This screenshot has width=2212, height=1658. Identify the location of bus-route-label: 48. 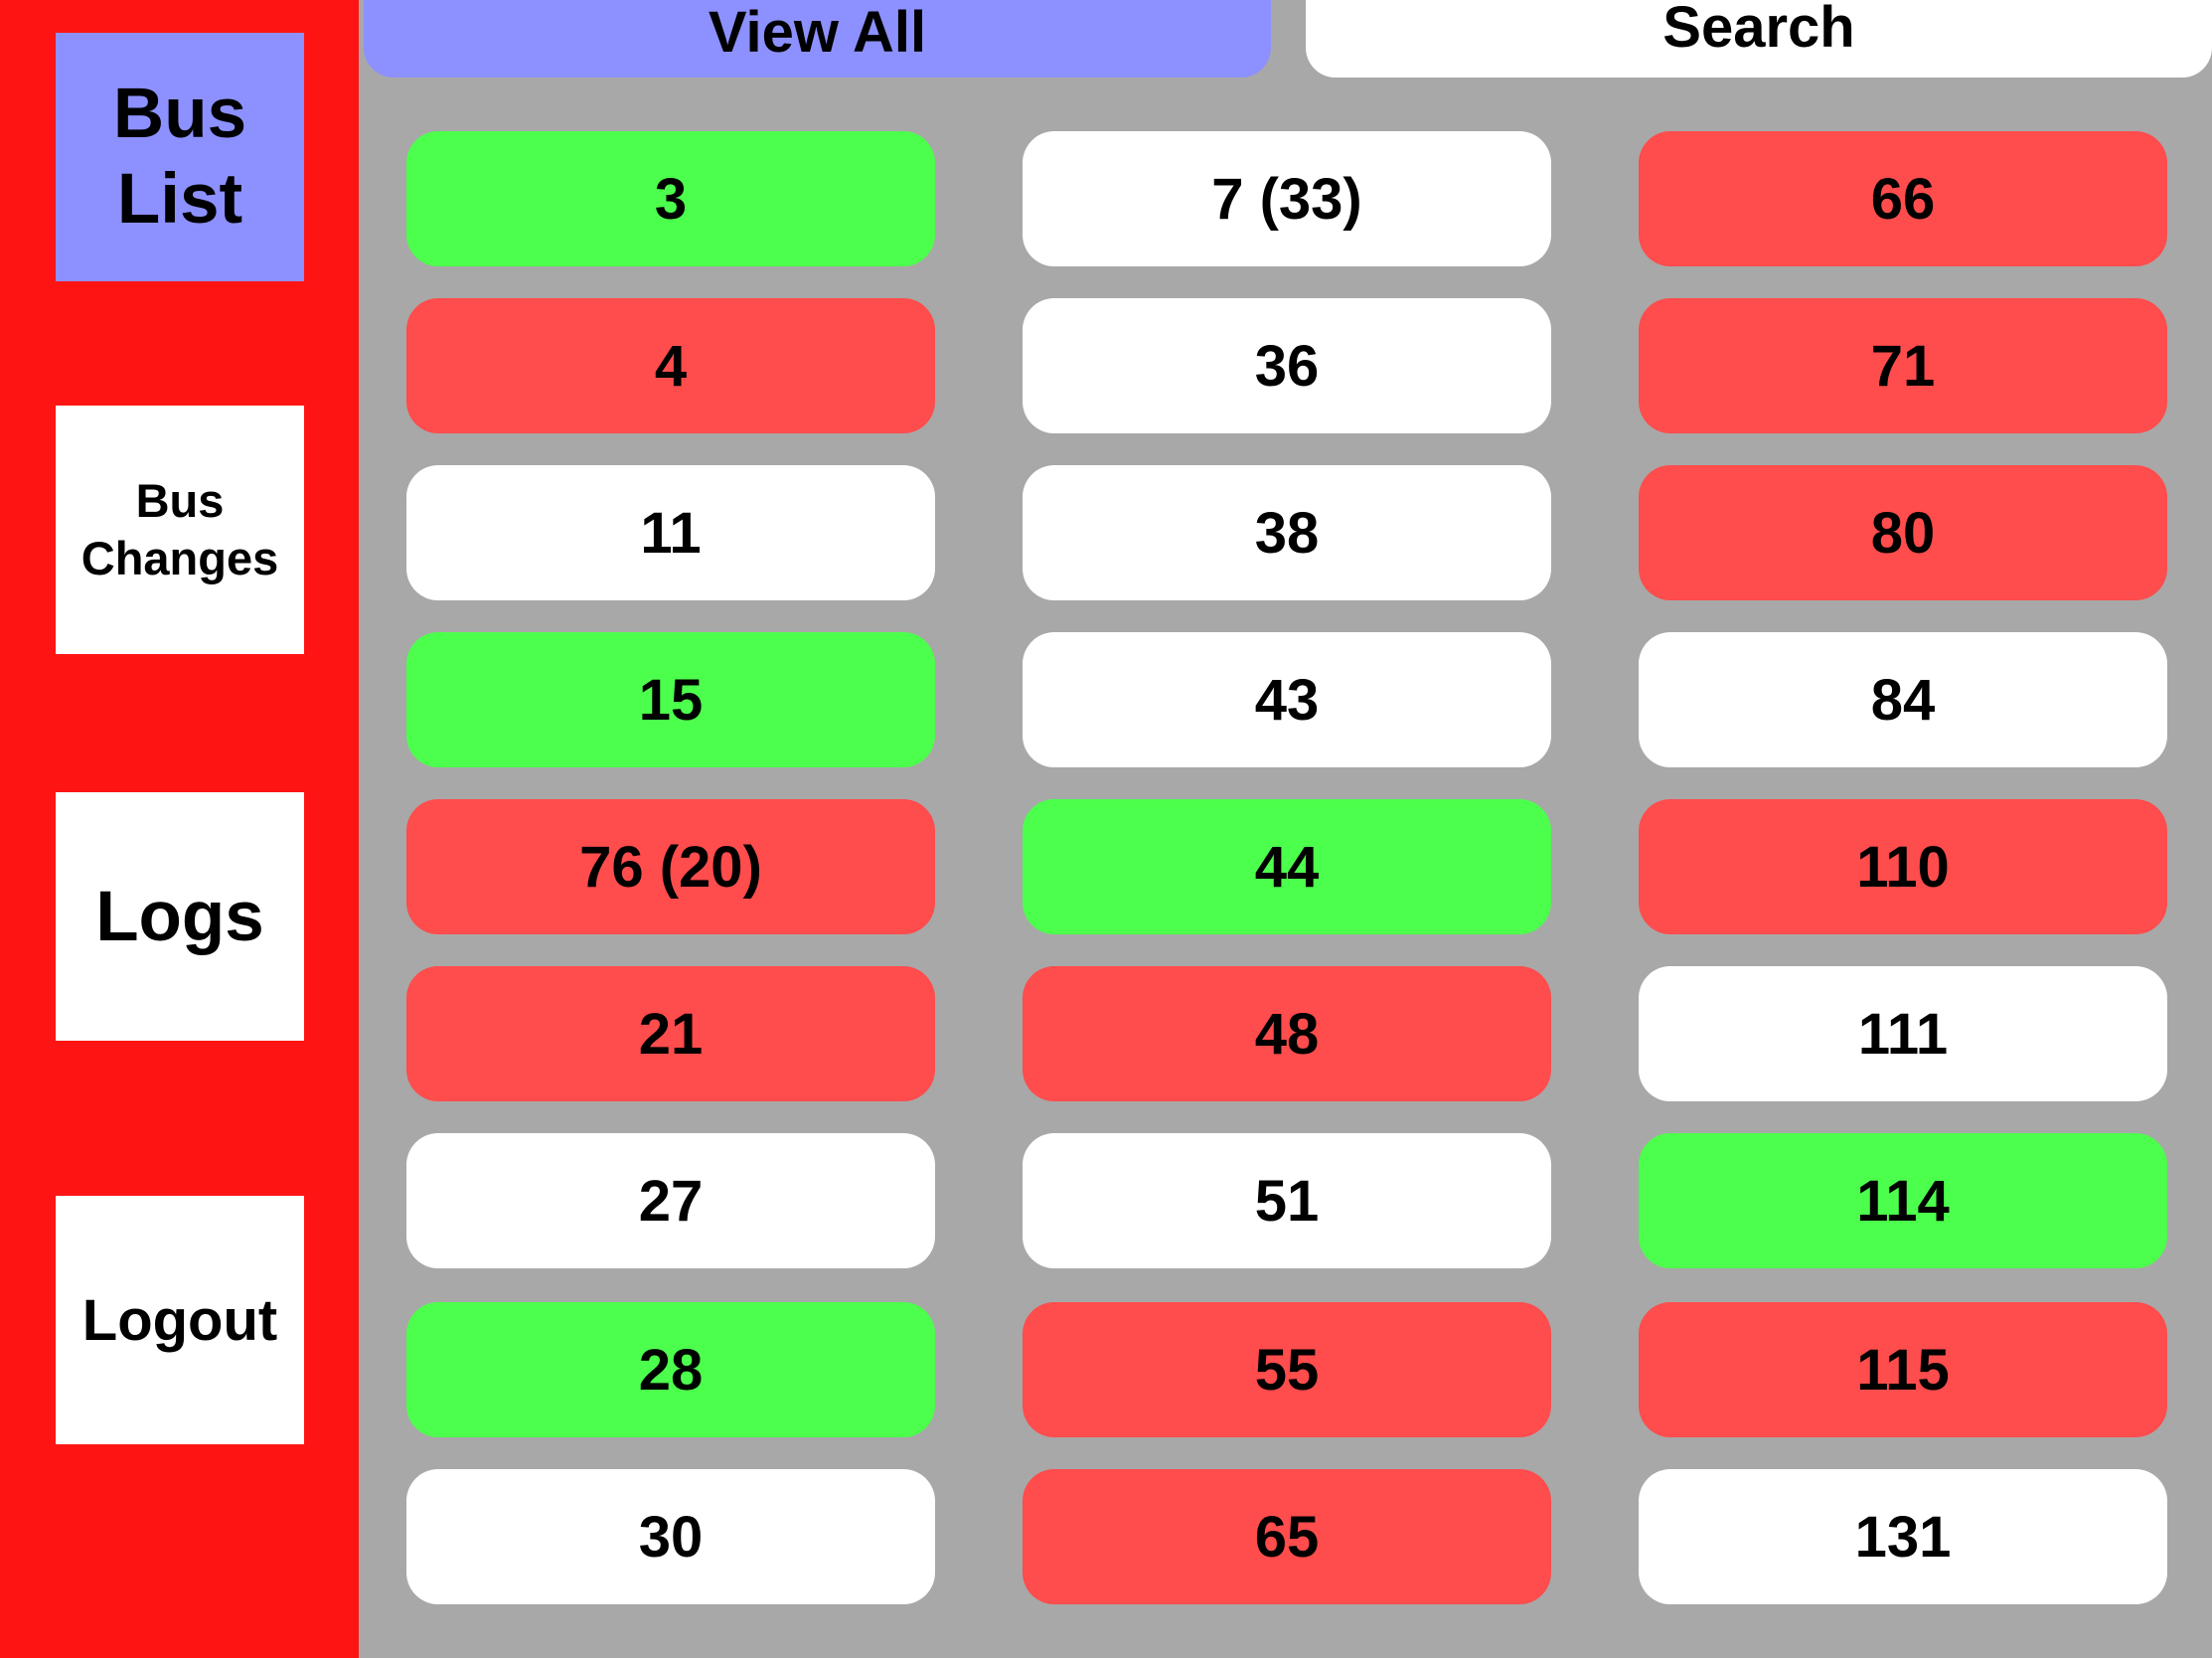
(1287, 1034).